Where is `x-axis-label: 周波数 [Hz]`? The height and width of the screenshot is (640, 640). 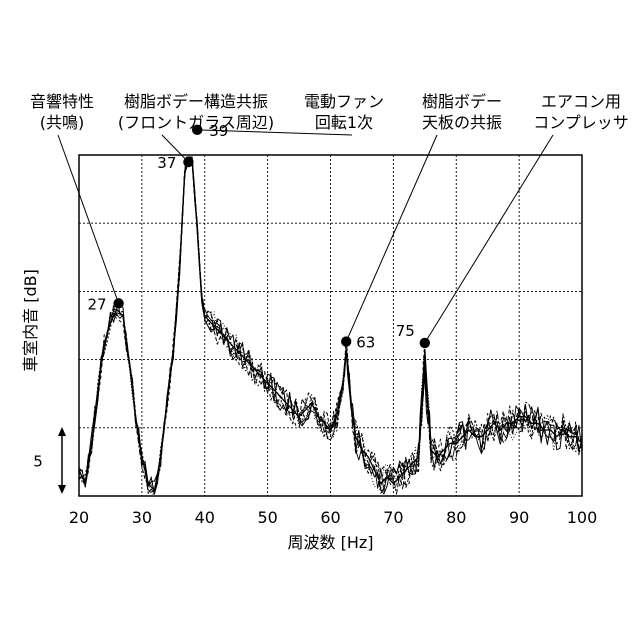
x-axis-label: 周波数 [Hz] is located at coordinates (330, 542).